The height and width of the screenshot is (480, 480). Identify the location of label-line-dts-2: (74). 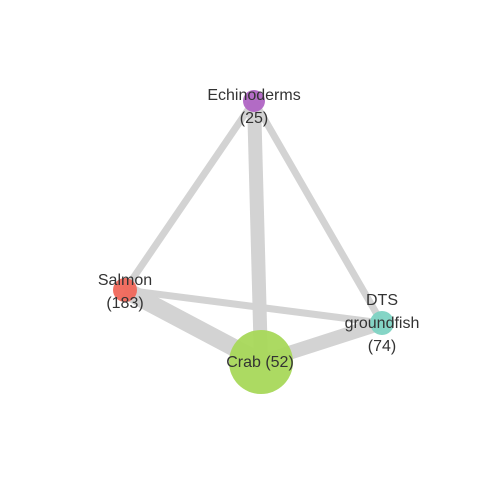
(382, 346).